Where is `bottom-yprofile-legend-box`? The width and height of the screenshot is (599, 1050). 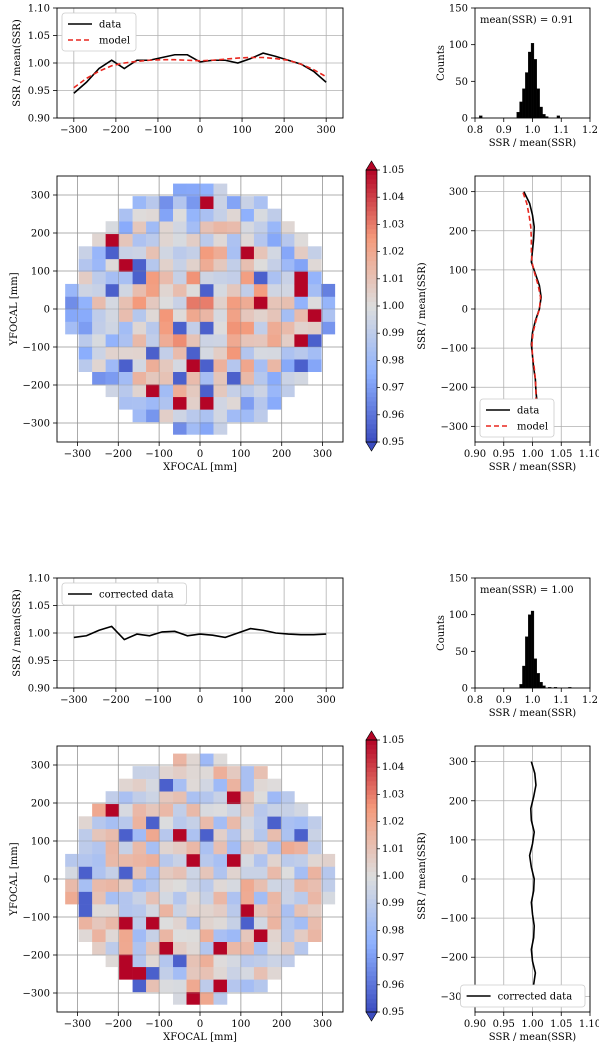
bottom-yprofile-legend-box is located at coordinates (523, 996).